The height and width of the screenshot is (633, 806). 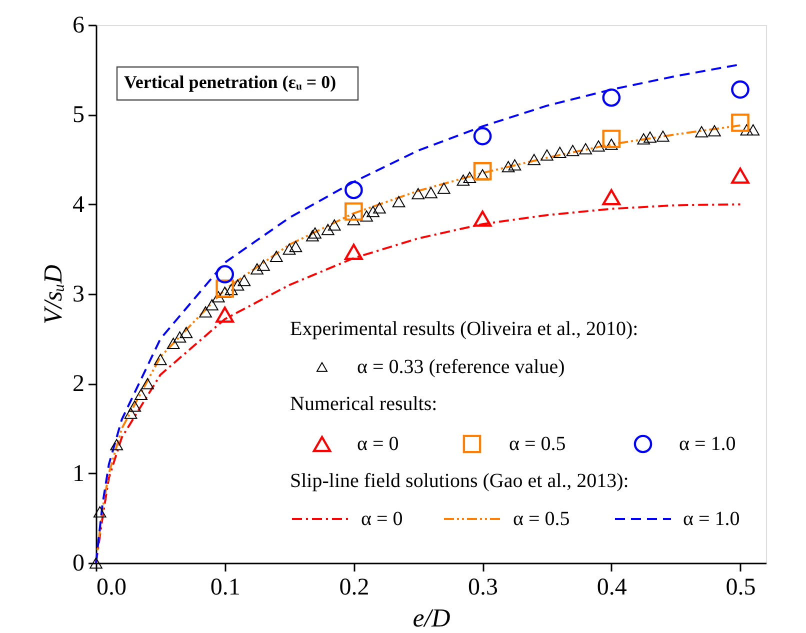 What do you see at coordinates (78, 115) in the screenshot?
I see `y-tick-label: 5` at bounding box center [78, 115].